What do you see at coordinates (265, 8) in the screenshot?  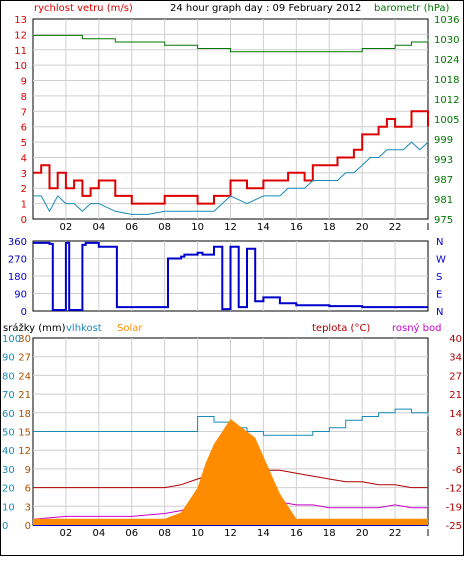 I see `chart-title: 24 hour graph day : 09 February 2012` at bounding box center [265, 8].